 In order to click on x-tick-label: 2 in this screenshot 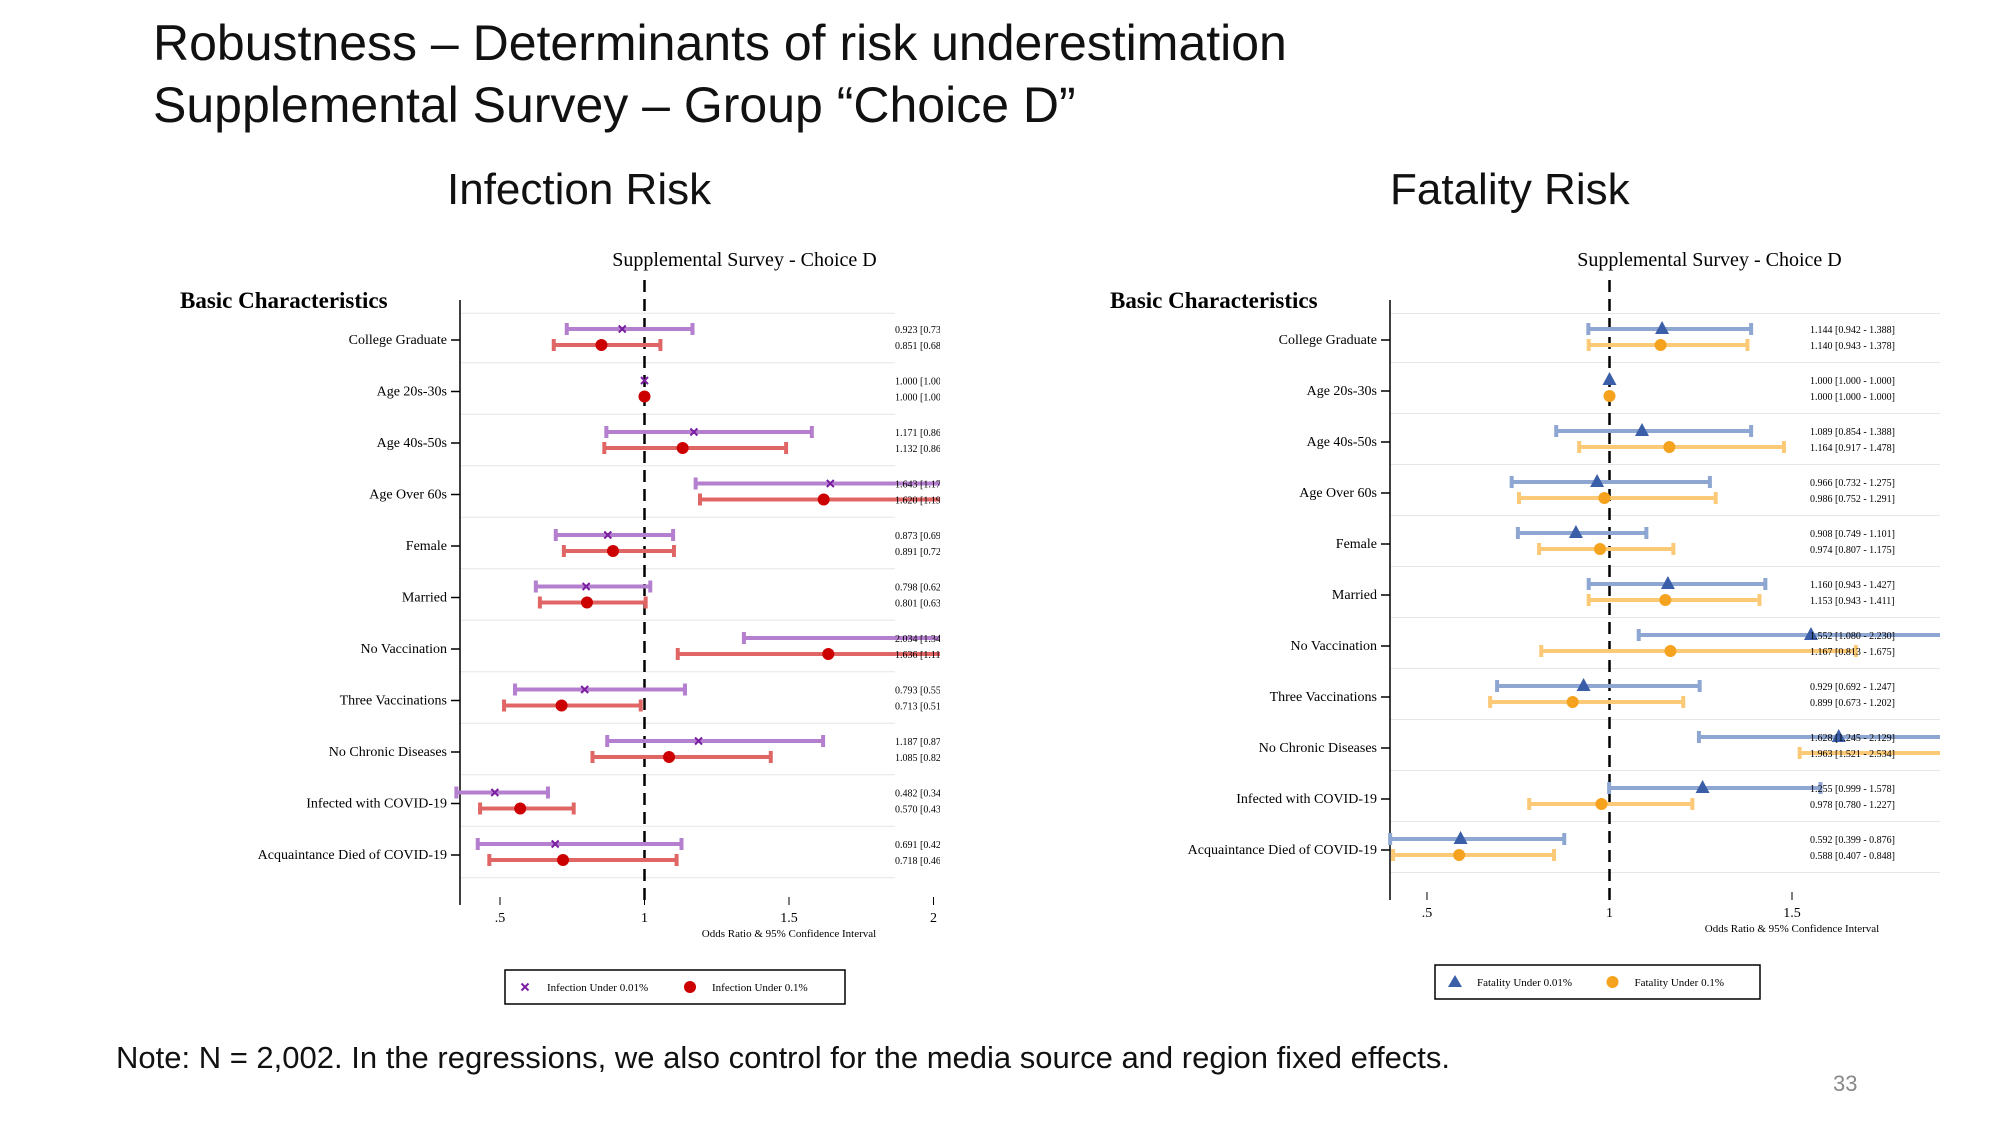, I will do `click(933, 918)`.